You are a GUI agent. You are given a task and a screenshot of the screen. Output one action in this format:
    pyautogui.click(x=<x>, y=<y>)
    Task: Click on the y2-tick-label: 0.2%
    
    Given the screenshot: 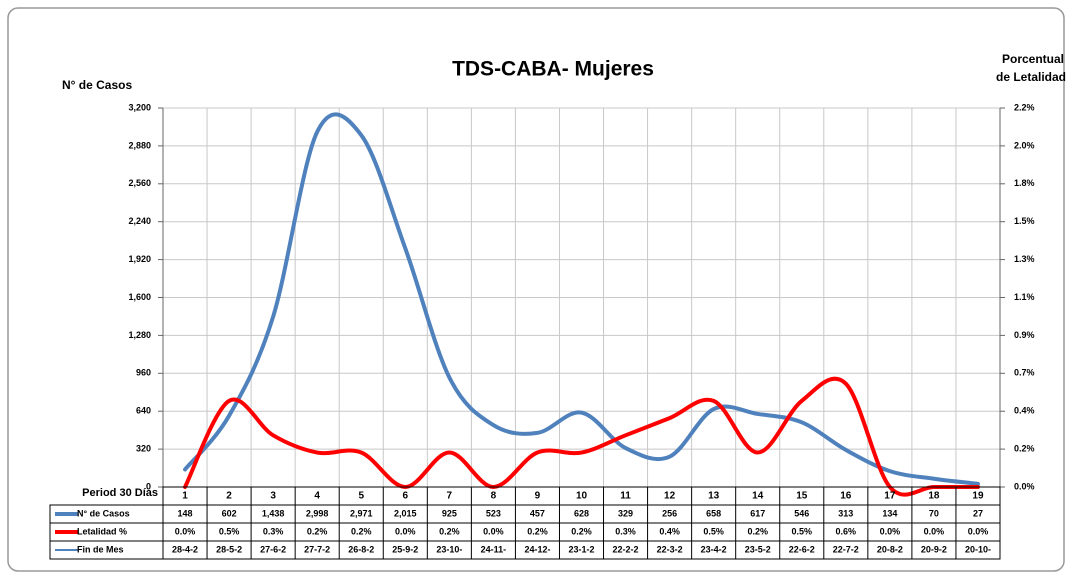 What is the action you would take?
    pyautogui.click(x=1024, y=448)
    